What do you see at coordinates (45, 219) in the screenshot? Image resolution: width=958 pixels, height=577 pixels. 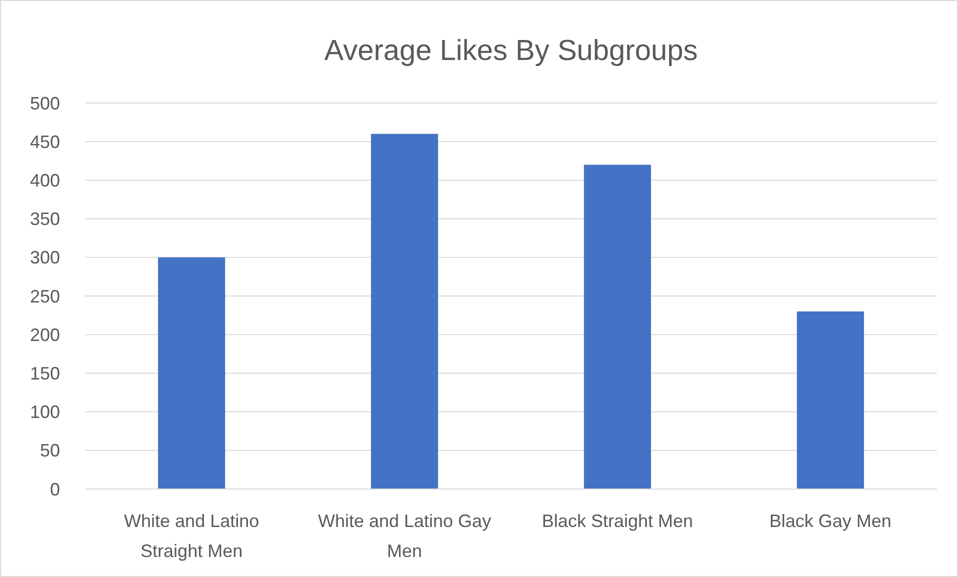 I see `y-tick-label: 350` at bounding box center [45, 219].